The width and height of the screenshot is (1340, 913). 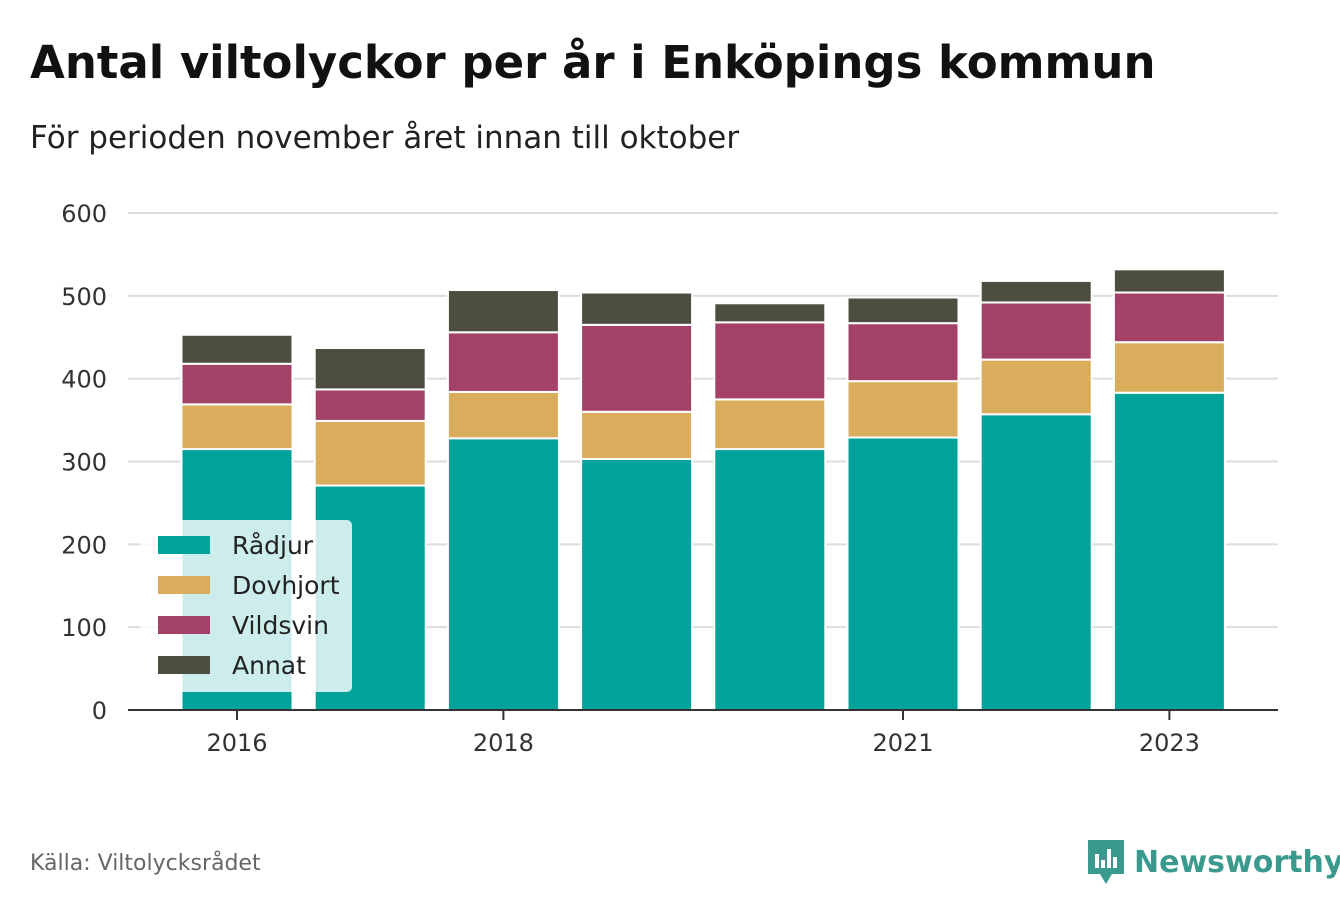 I want to click on y-tick-label: 0, so click(x=99, y=711).